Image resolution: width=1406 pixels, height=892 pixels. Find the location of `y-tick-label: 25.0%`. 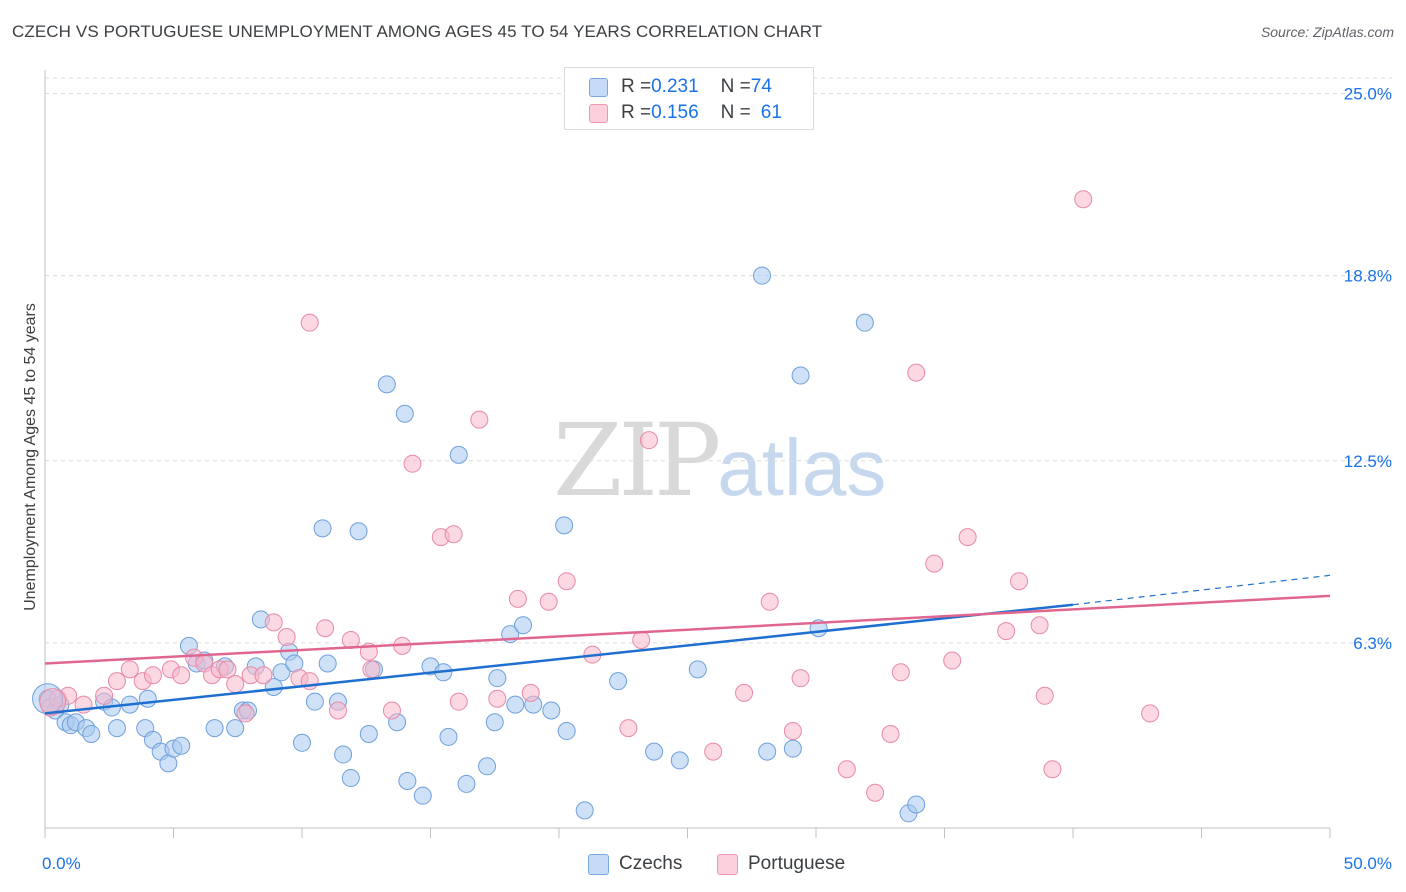

y-tick-label: 25.0% is located at coordinates (1368, 94).